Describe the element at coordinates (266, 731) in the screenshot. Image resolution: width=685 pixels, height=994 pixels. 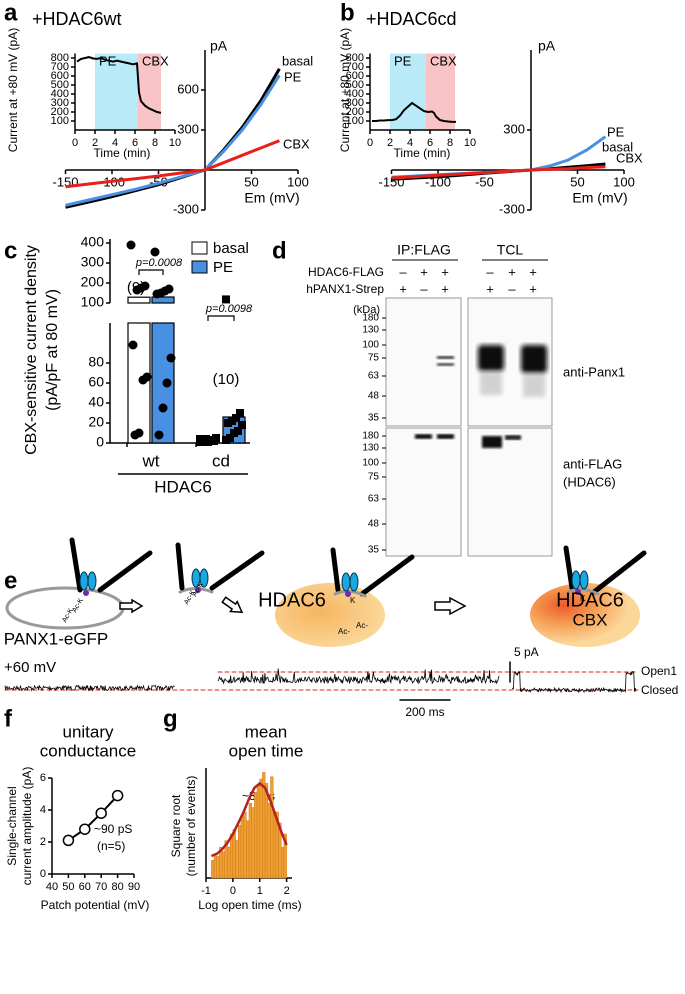
I see `chart-title: mean` at that location.